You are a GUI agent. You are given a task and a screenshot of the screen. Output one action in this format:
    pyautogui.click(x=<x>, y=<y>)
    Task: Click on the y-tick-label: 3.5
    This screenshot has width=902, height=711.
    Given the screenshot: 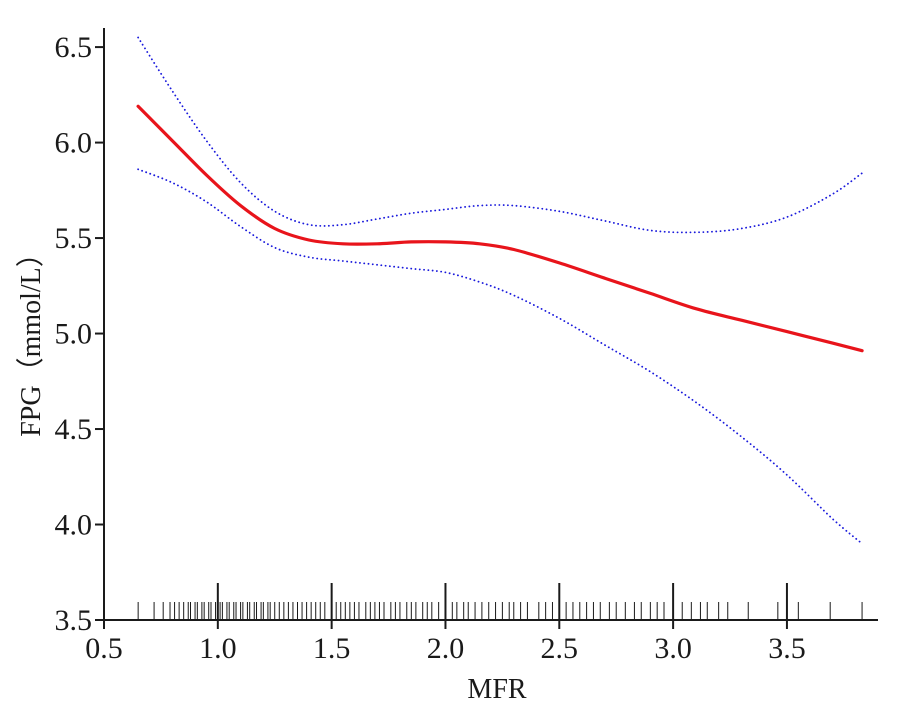 What is the action you would take?
    pyautogui.click(x=74, y=620)
    